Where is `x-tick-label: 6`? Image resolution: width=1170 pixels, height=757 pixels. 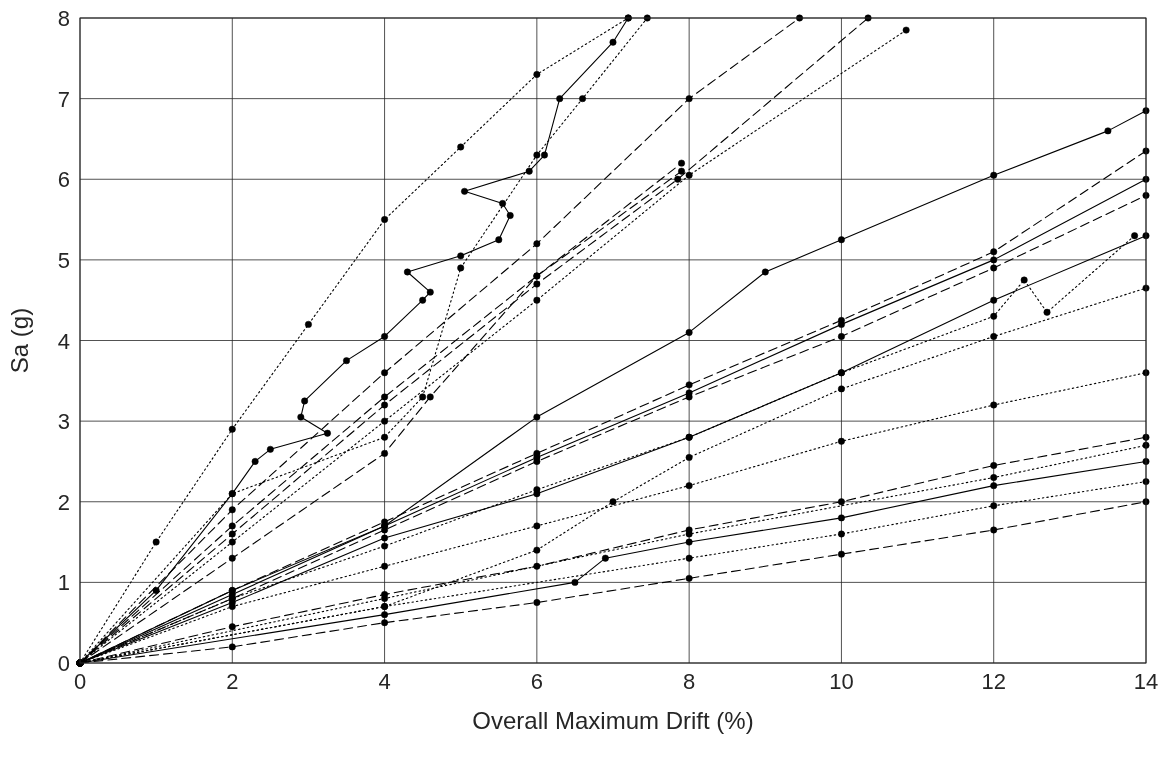 x-tick-label: 6 is located at coordinates (536, 681).